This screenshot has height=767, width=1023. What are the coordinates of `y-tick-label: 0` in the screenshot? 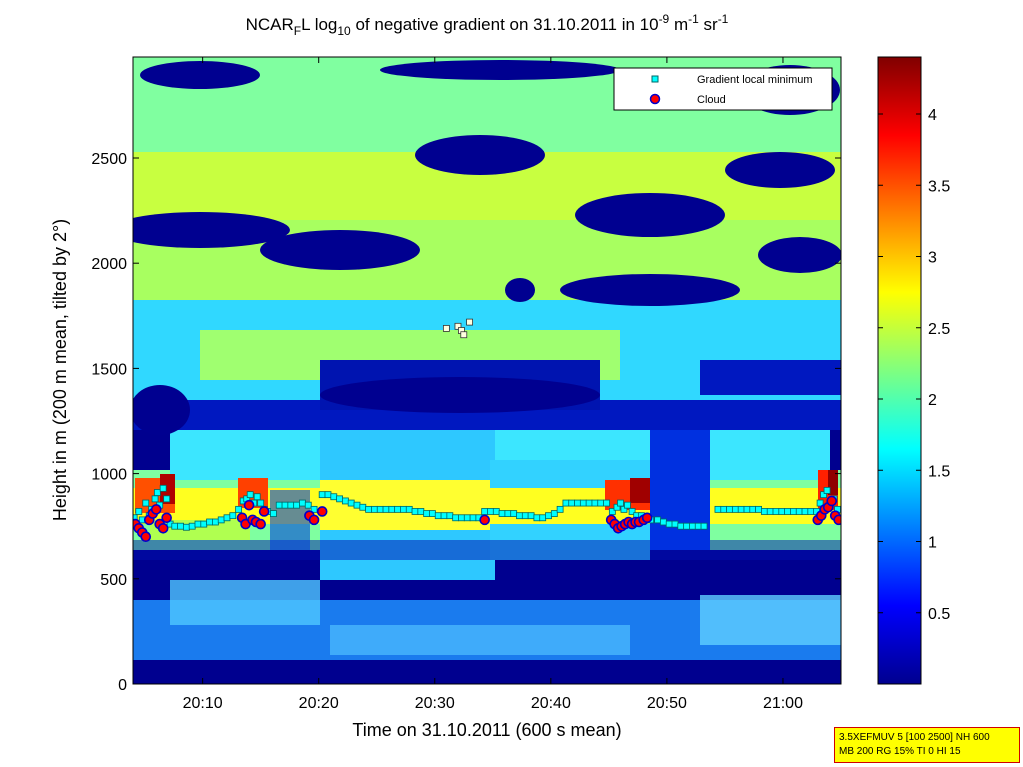 It's located at (122, 685).